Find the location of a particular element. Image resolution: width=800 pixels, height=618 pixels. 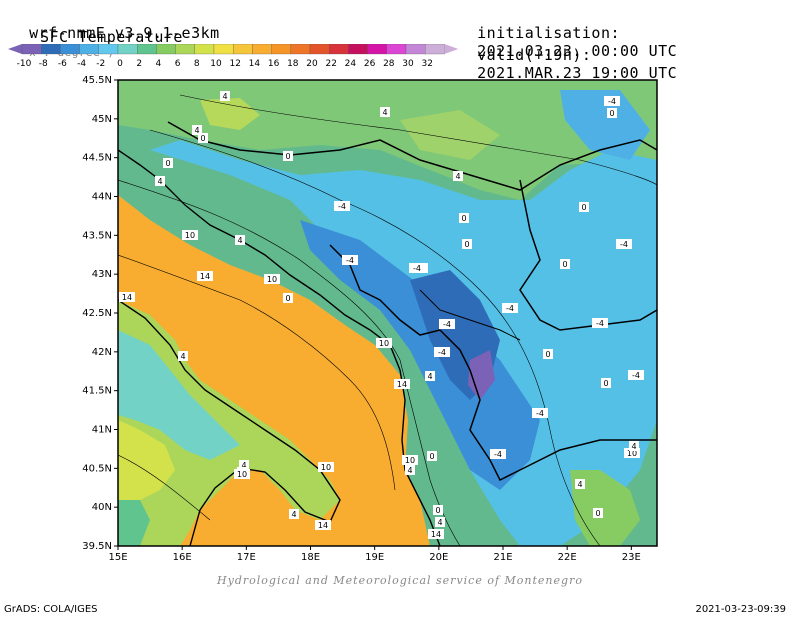

color-legend: -10 -8 -6 -4 -2 0 2 4 6 8 10 12 14 16 18 20 22 24 26 28 30 32 is located at coordinates (233, 56).